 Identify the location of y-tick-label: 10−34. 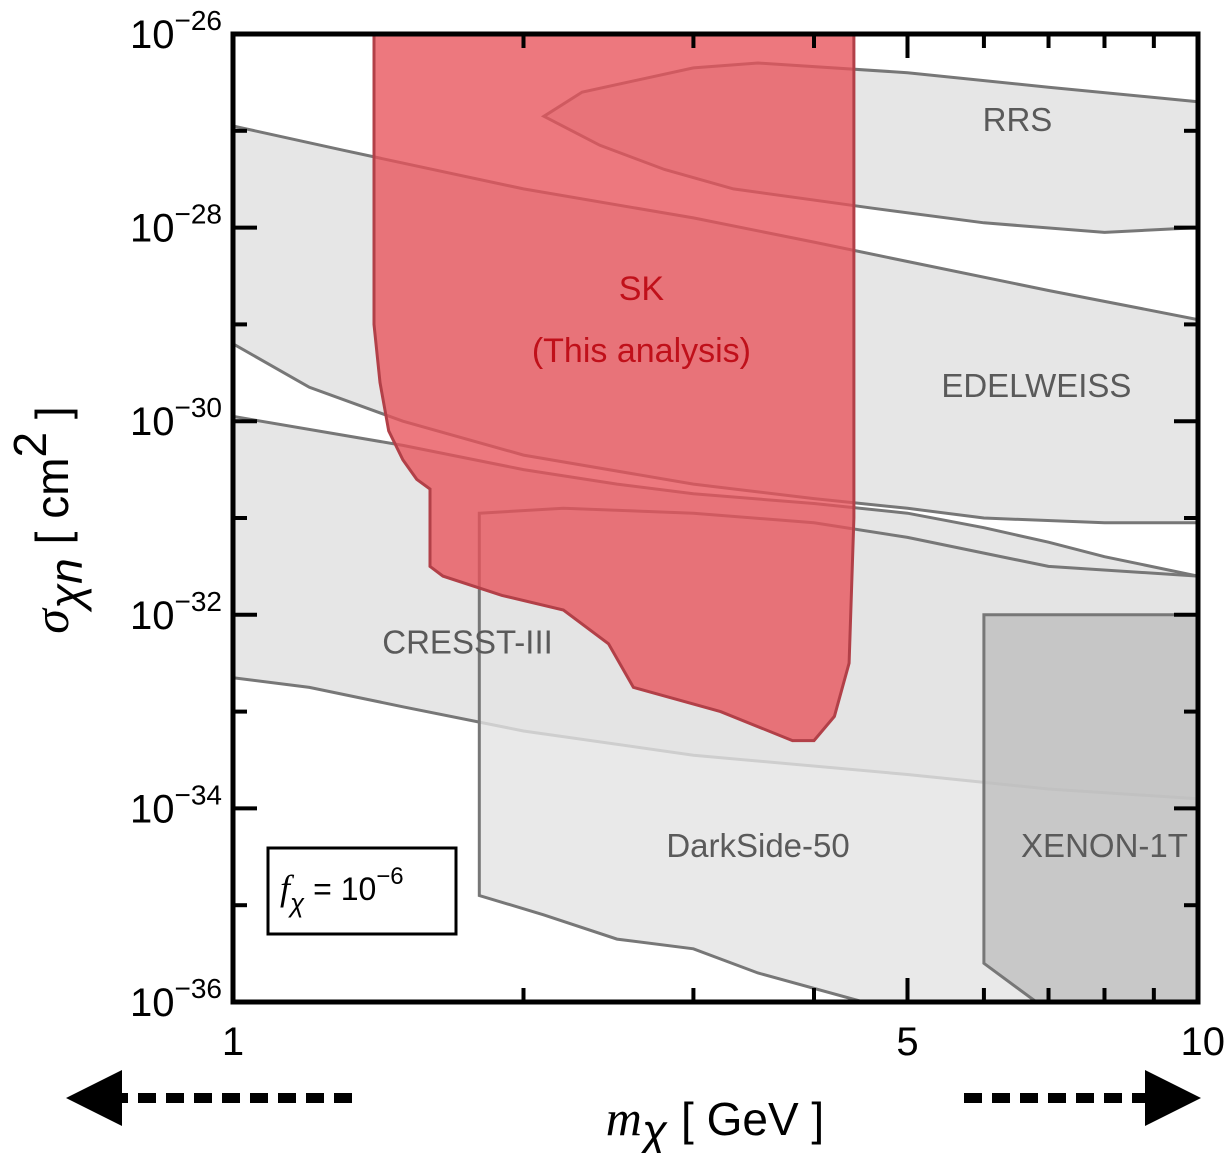
(176, 805).